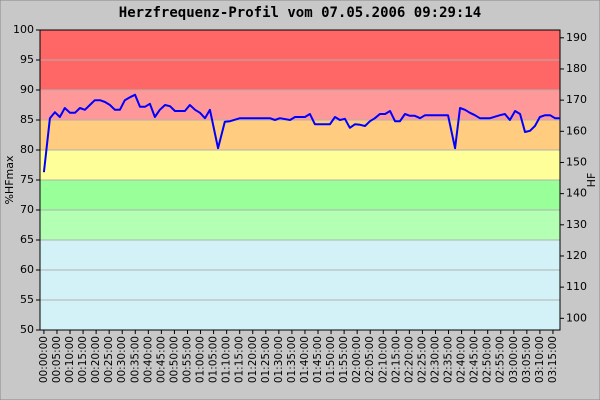 The image size is (600, 400). Describe the element at coordinates (576, 130) in the screenshot. I see `y2-tick-label: 160` at that location.